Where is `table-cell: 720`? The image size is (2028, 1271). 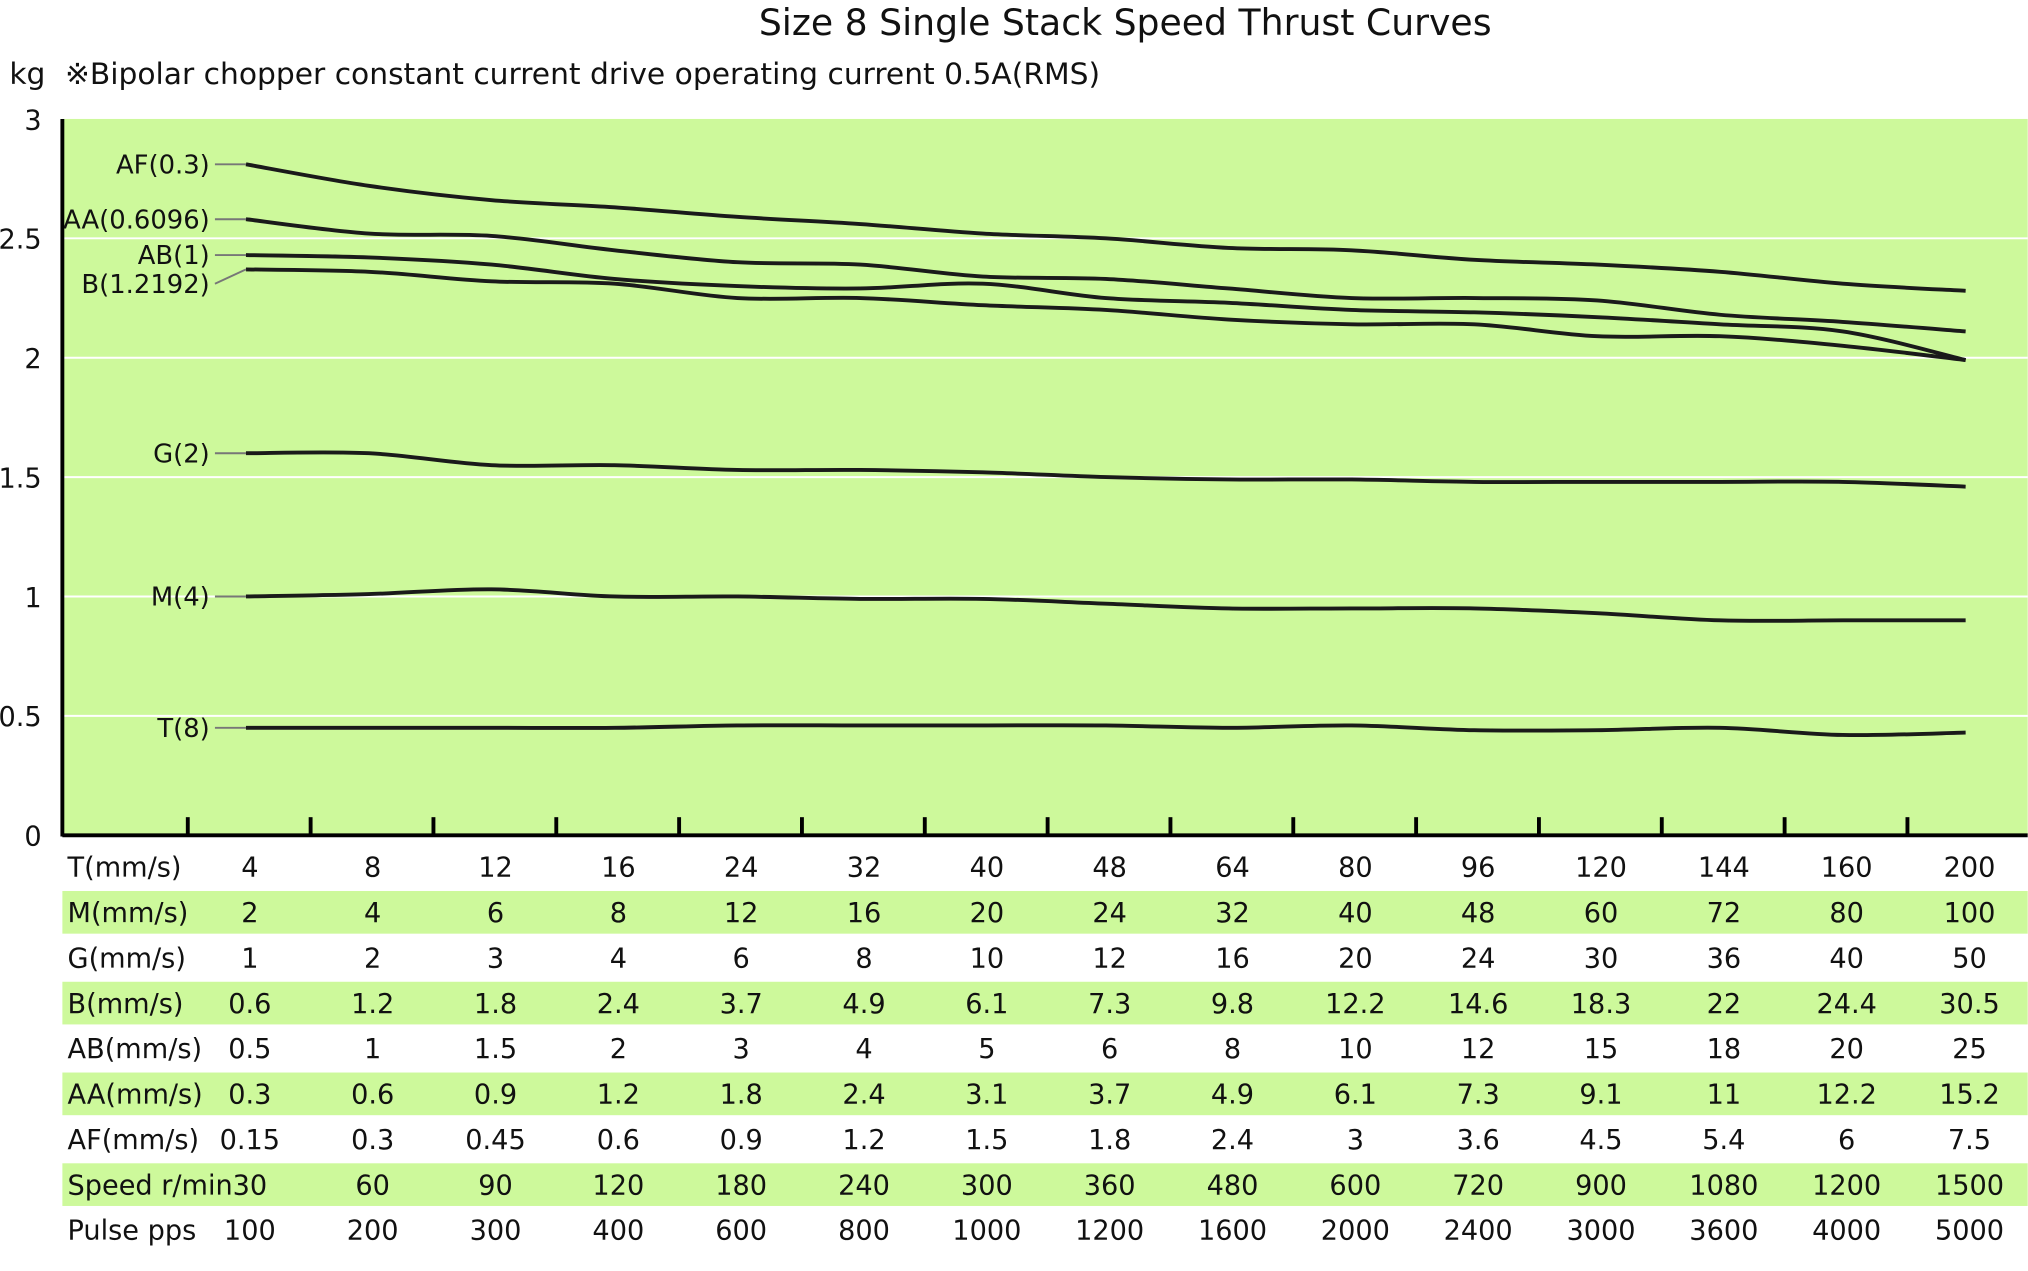 table-cell: 720 is located at coordinates (1478, 1185).